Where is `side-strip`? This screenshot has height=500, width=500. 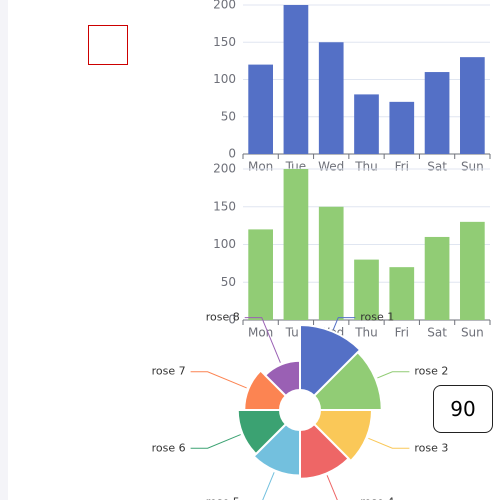
side-strip is located at coordinates (4, 250).